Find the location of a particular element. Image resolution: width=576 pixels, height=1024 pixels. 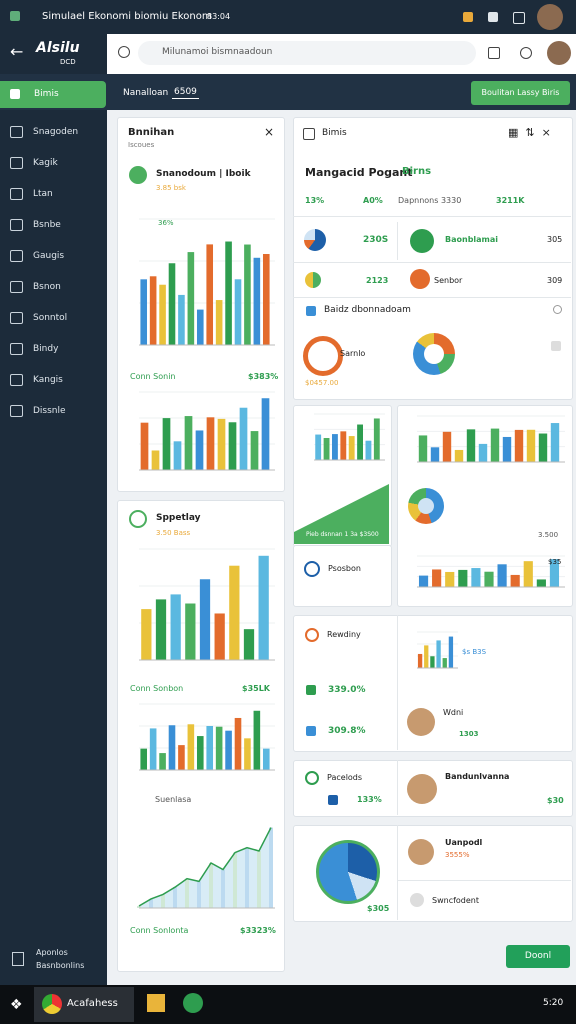

panel-subtitle: Iscoues is located at coordinates (141, 145).